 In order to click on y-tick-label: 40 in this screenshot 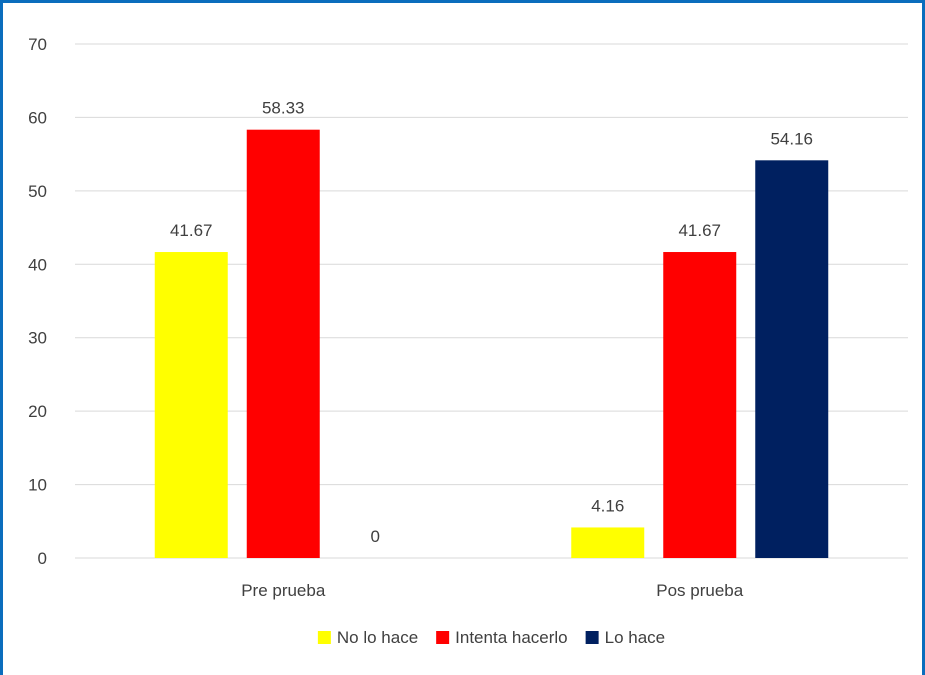, I will do `click(37, 264)`.